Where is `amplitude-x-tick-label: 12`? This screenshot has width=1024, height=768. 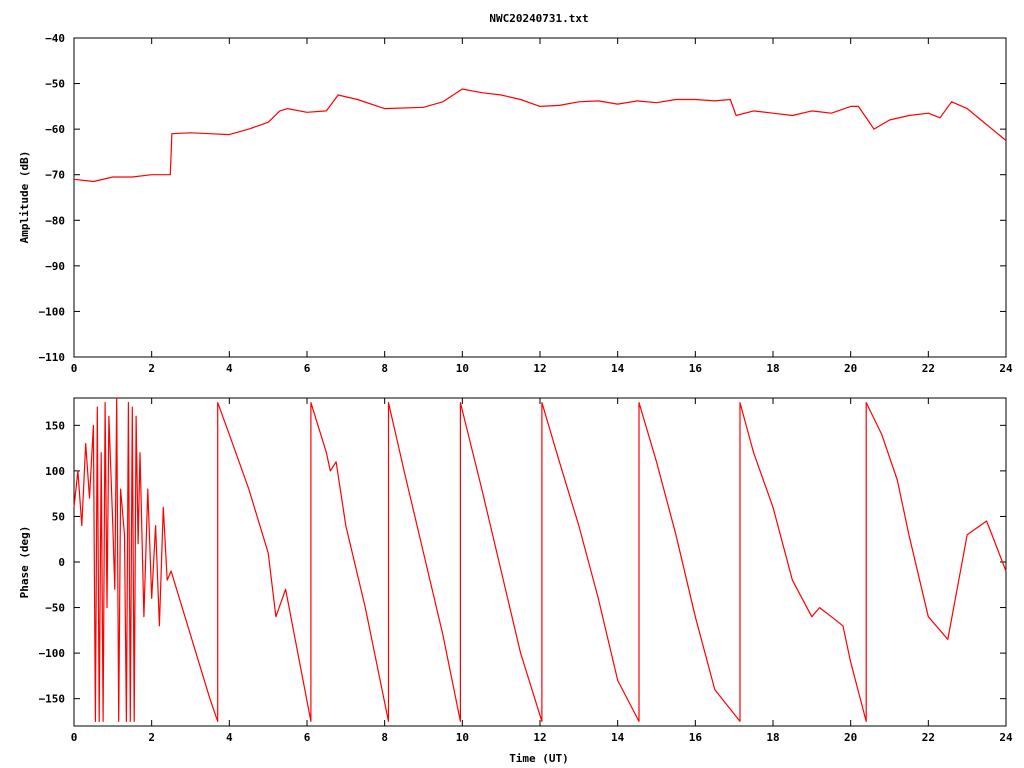 amplitude-x-tick-label: 12 is located at coordinates (539, 368).